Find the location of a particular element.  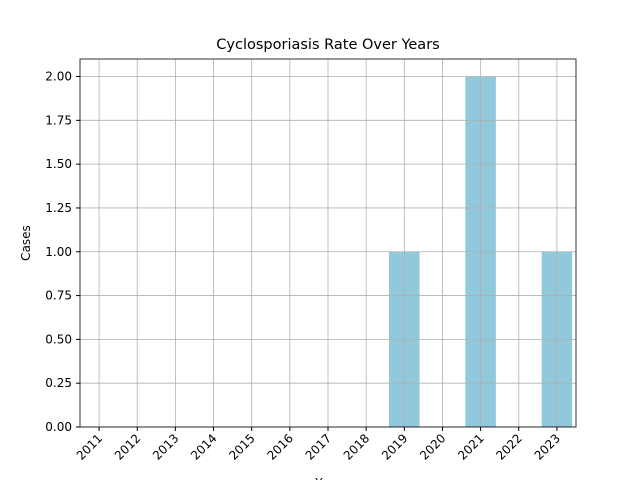

x-tick-label: 2017 is located at coordinates (318, 446).